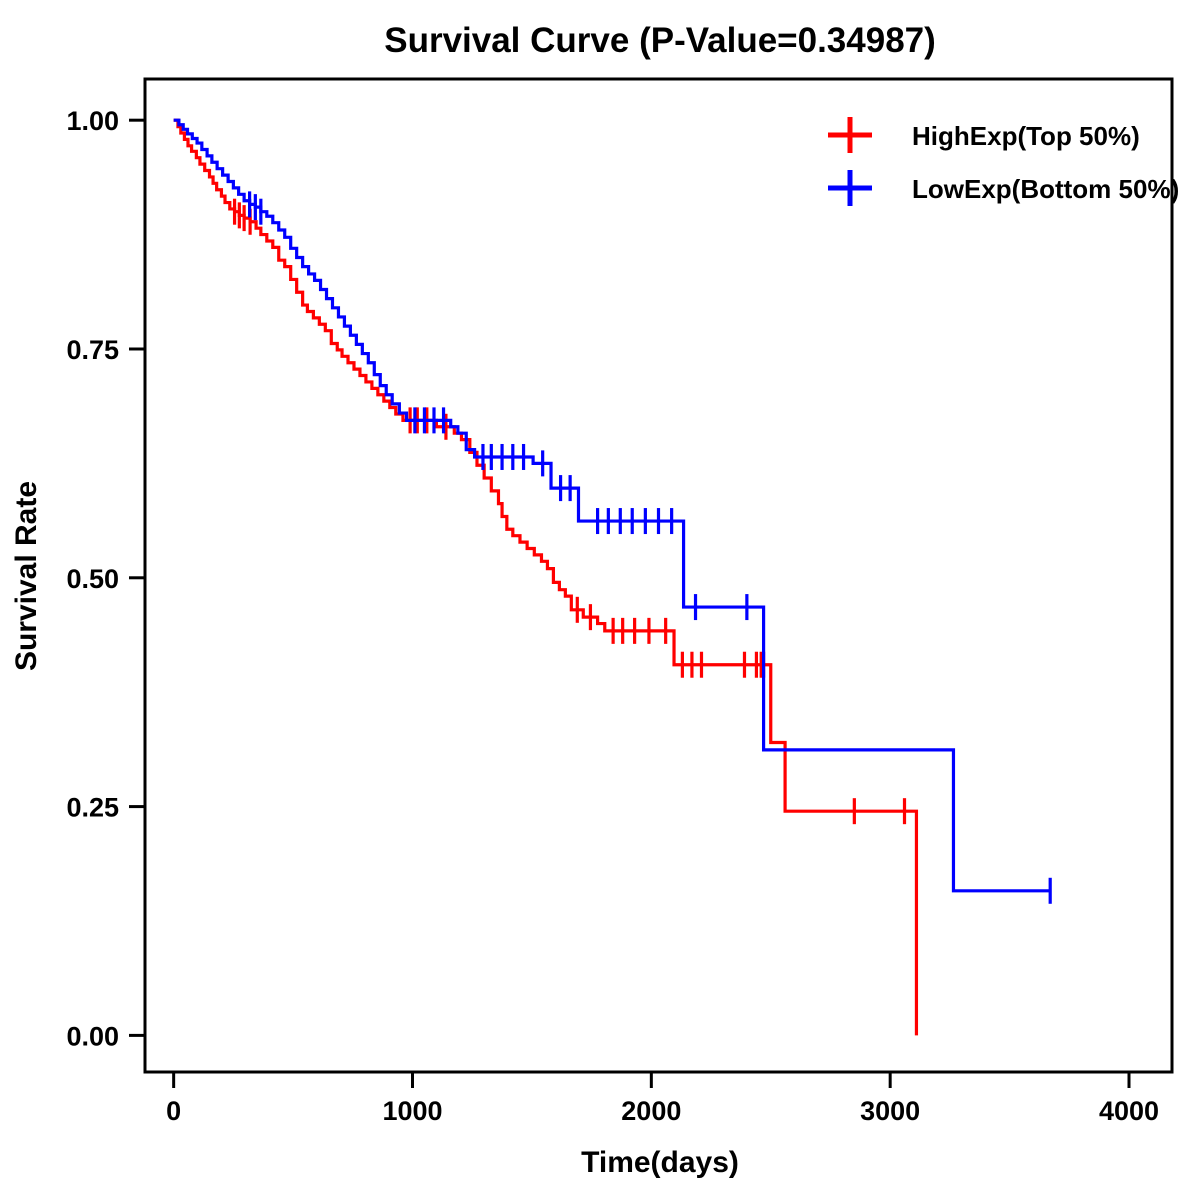 Image resolution: width=1200 pixels, height=1200 pixels. What do you see at coordinates (92, 350) in the screenshot?
I see `y-tick-label-3: 0.75` at bounding box center [92, 350].